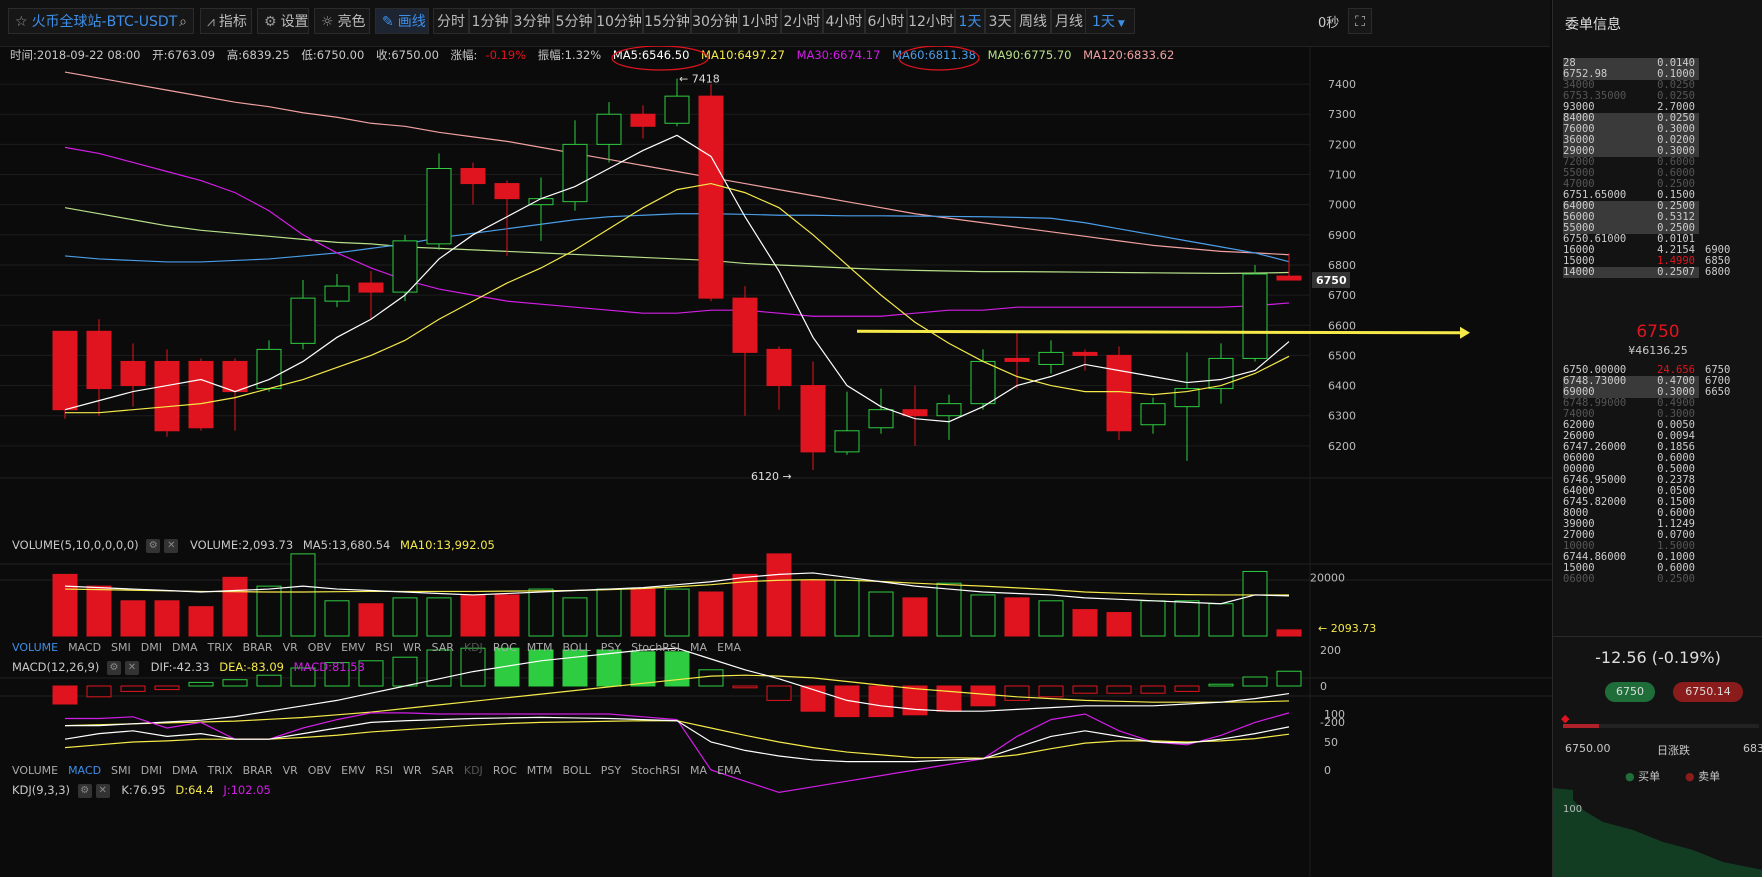 This screenshot has height=877, width=1762. I want to click on orderbook-row: 6747.26000 0.1856, so click(1662, 447).